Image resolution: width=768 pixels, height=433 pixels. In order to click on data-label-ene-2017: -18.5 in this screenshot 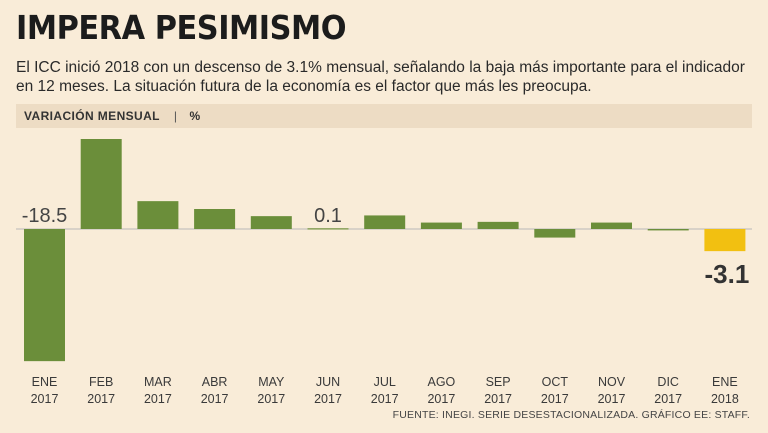, I will do `click(45, 216)`.